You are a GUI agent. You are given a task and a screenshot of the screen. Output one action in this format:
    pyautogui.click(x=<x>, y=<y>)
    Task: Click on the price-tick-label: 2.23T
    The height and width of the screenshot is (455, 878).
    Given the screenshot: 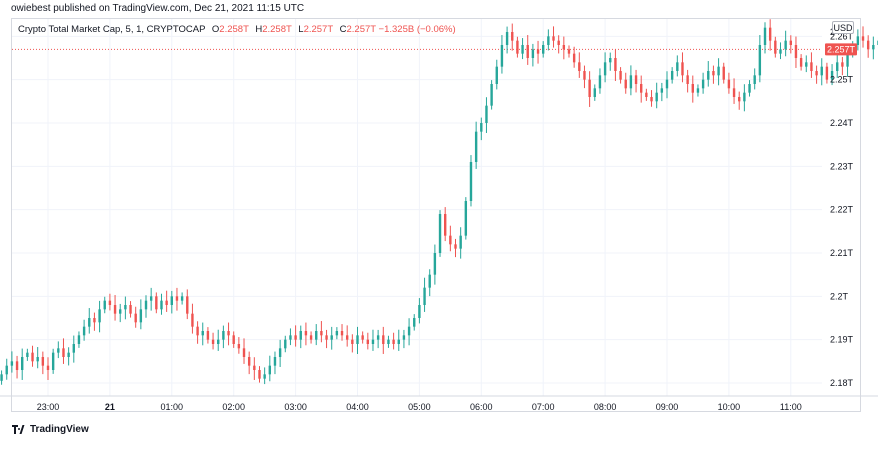 What is the action you would take?
    pyautogui.click(x=842, y=166)
    